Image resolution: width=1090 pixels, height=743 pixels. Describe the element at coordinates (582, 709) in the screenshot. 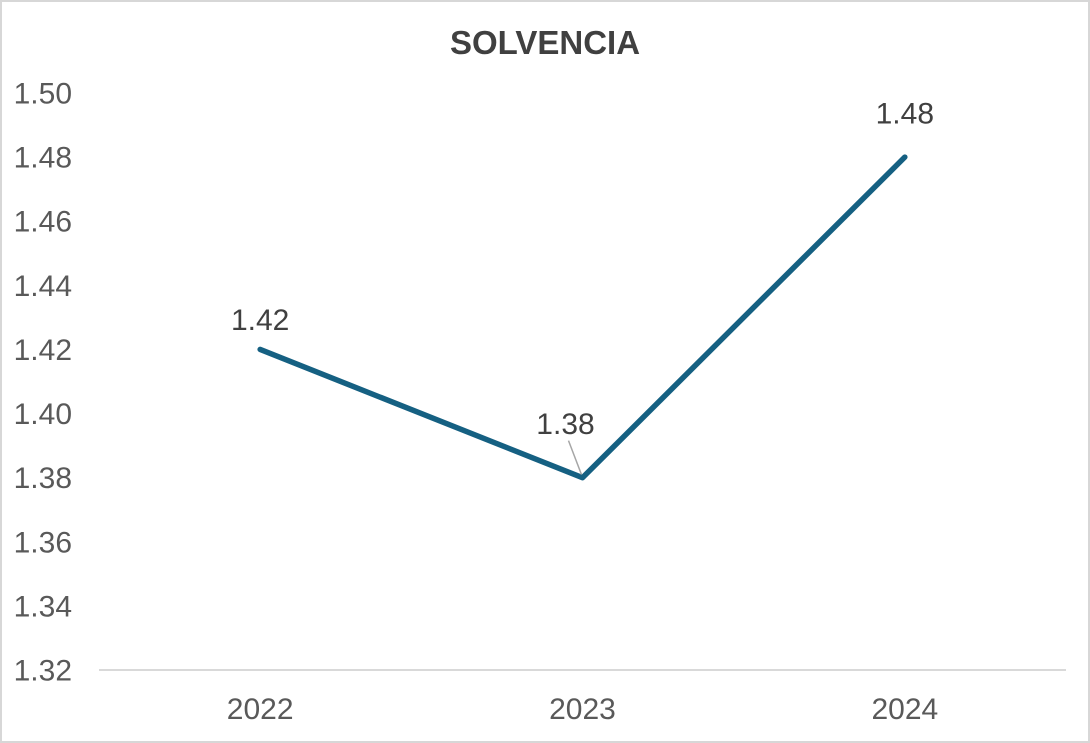

I see `x-axis-category-label: 2023` at that location.